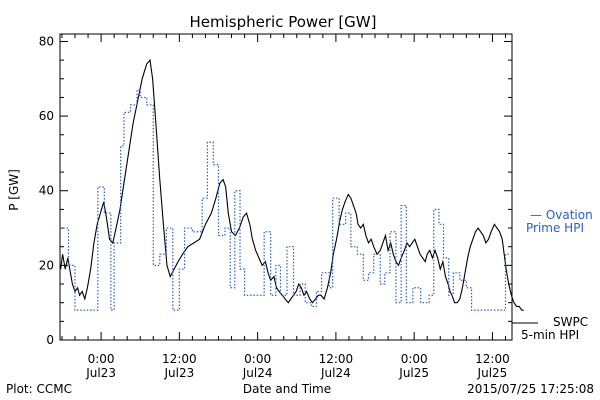 This screenshot has width=600, height=400. I want to click on footer-timestamp: 2015/07/25 17:25:08, so click(530, 389).